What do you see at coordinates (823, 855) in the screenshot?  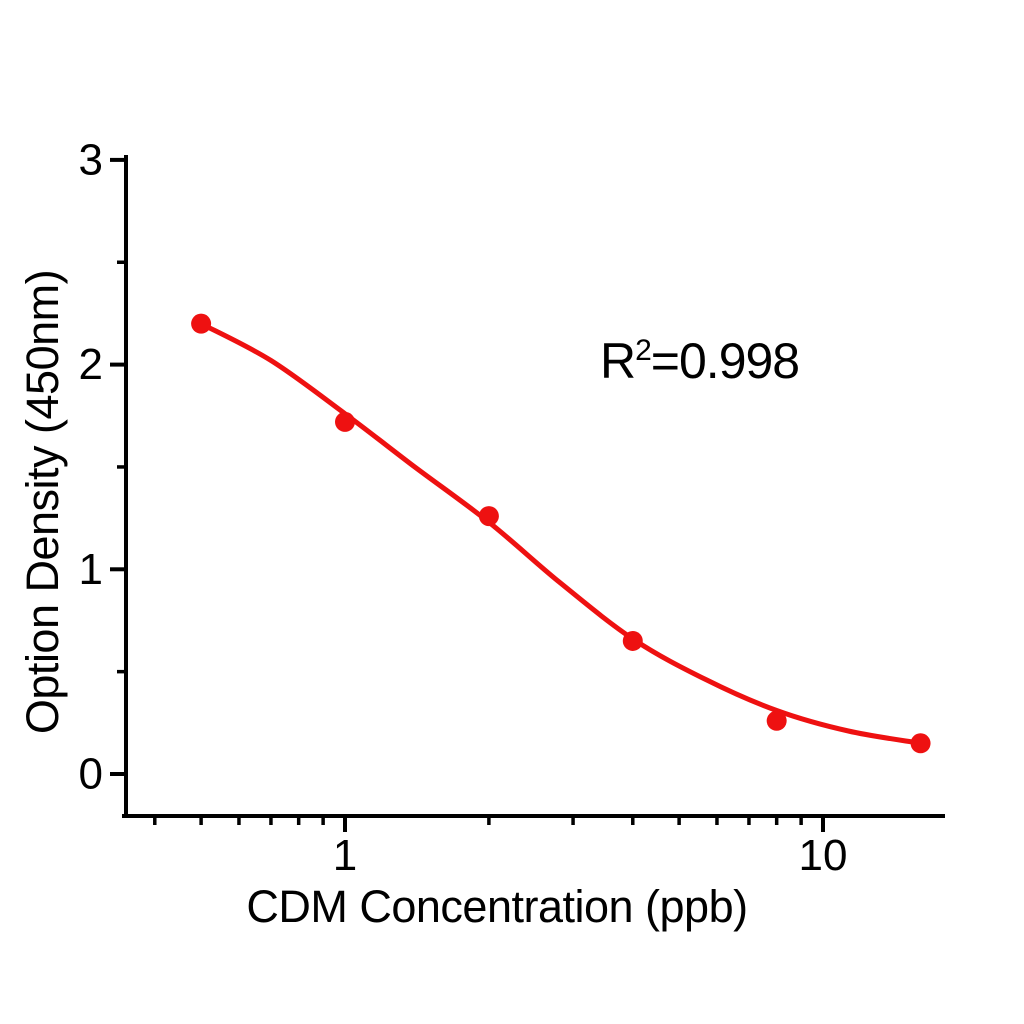 I see `x-tick-label: 10` at bounding box center [823, 855].